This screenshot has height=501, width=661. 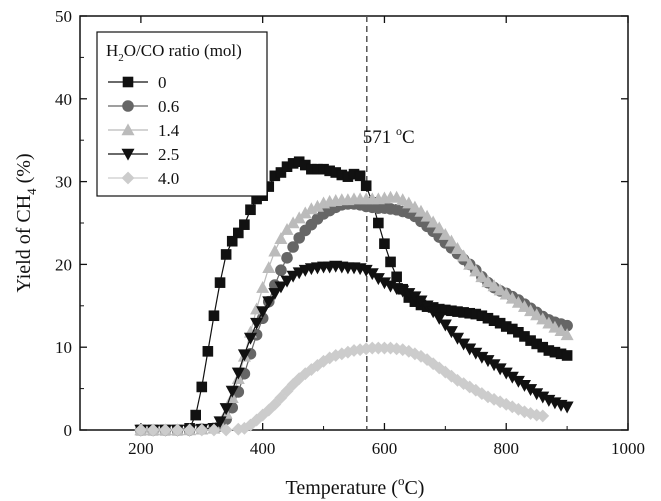 What do you see at coordinates (112, 50) in the screenshot?
I see `legend-title-main: H` at bounding box center [112, 50].